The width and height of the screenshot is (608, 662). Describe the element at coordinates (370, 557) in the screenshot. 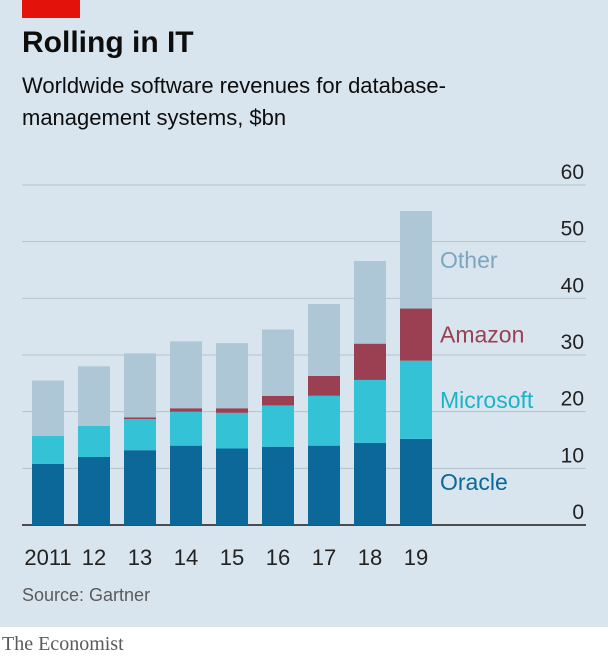

I see `x-tick-label: 18` at that location.